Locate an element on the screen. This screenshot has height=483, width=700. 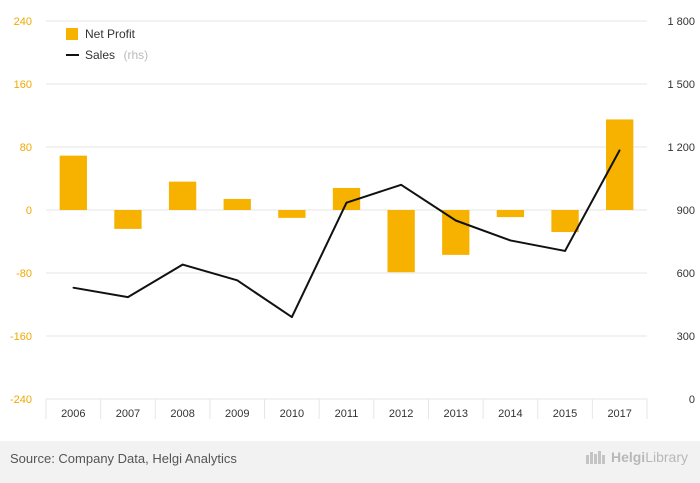
left-tick-label: 80 is located at coordinates (26, 148).